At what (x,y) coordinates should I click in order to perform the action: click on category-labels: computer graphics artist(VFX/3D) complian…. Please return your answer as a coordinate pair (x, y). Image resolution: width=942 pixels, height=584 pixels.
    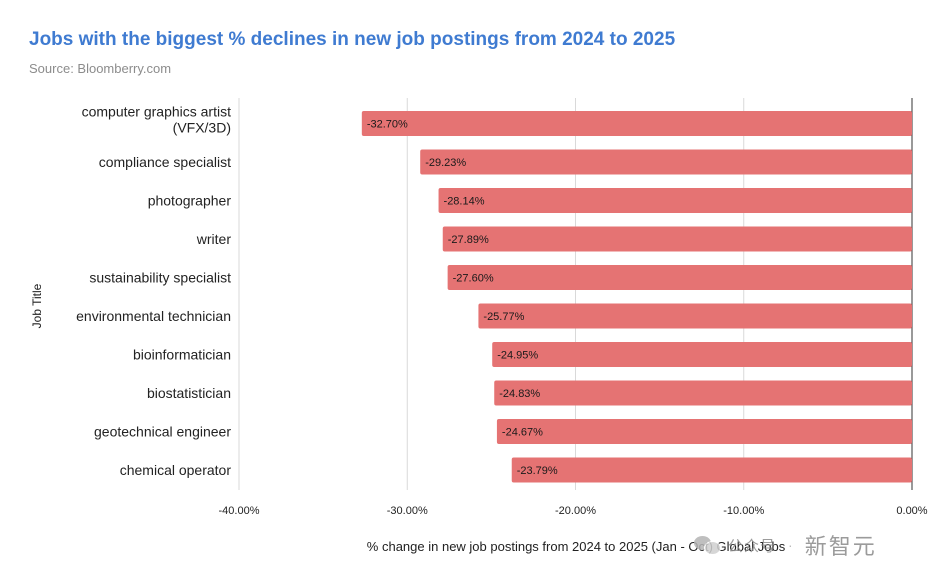
    Looking at the image, I should click on (153, 291).